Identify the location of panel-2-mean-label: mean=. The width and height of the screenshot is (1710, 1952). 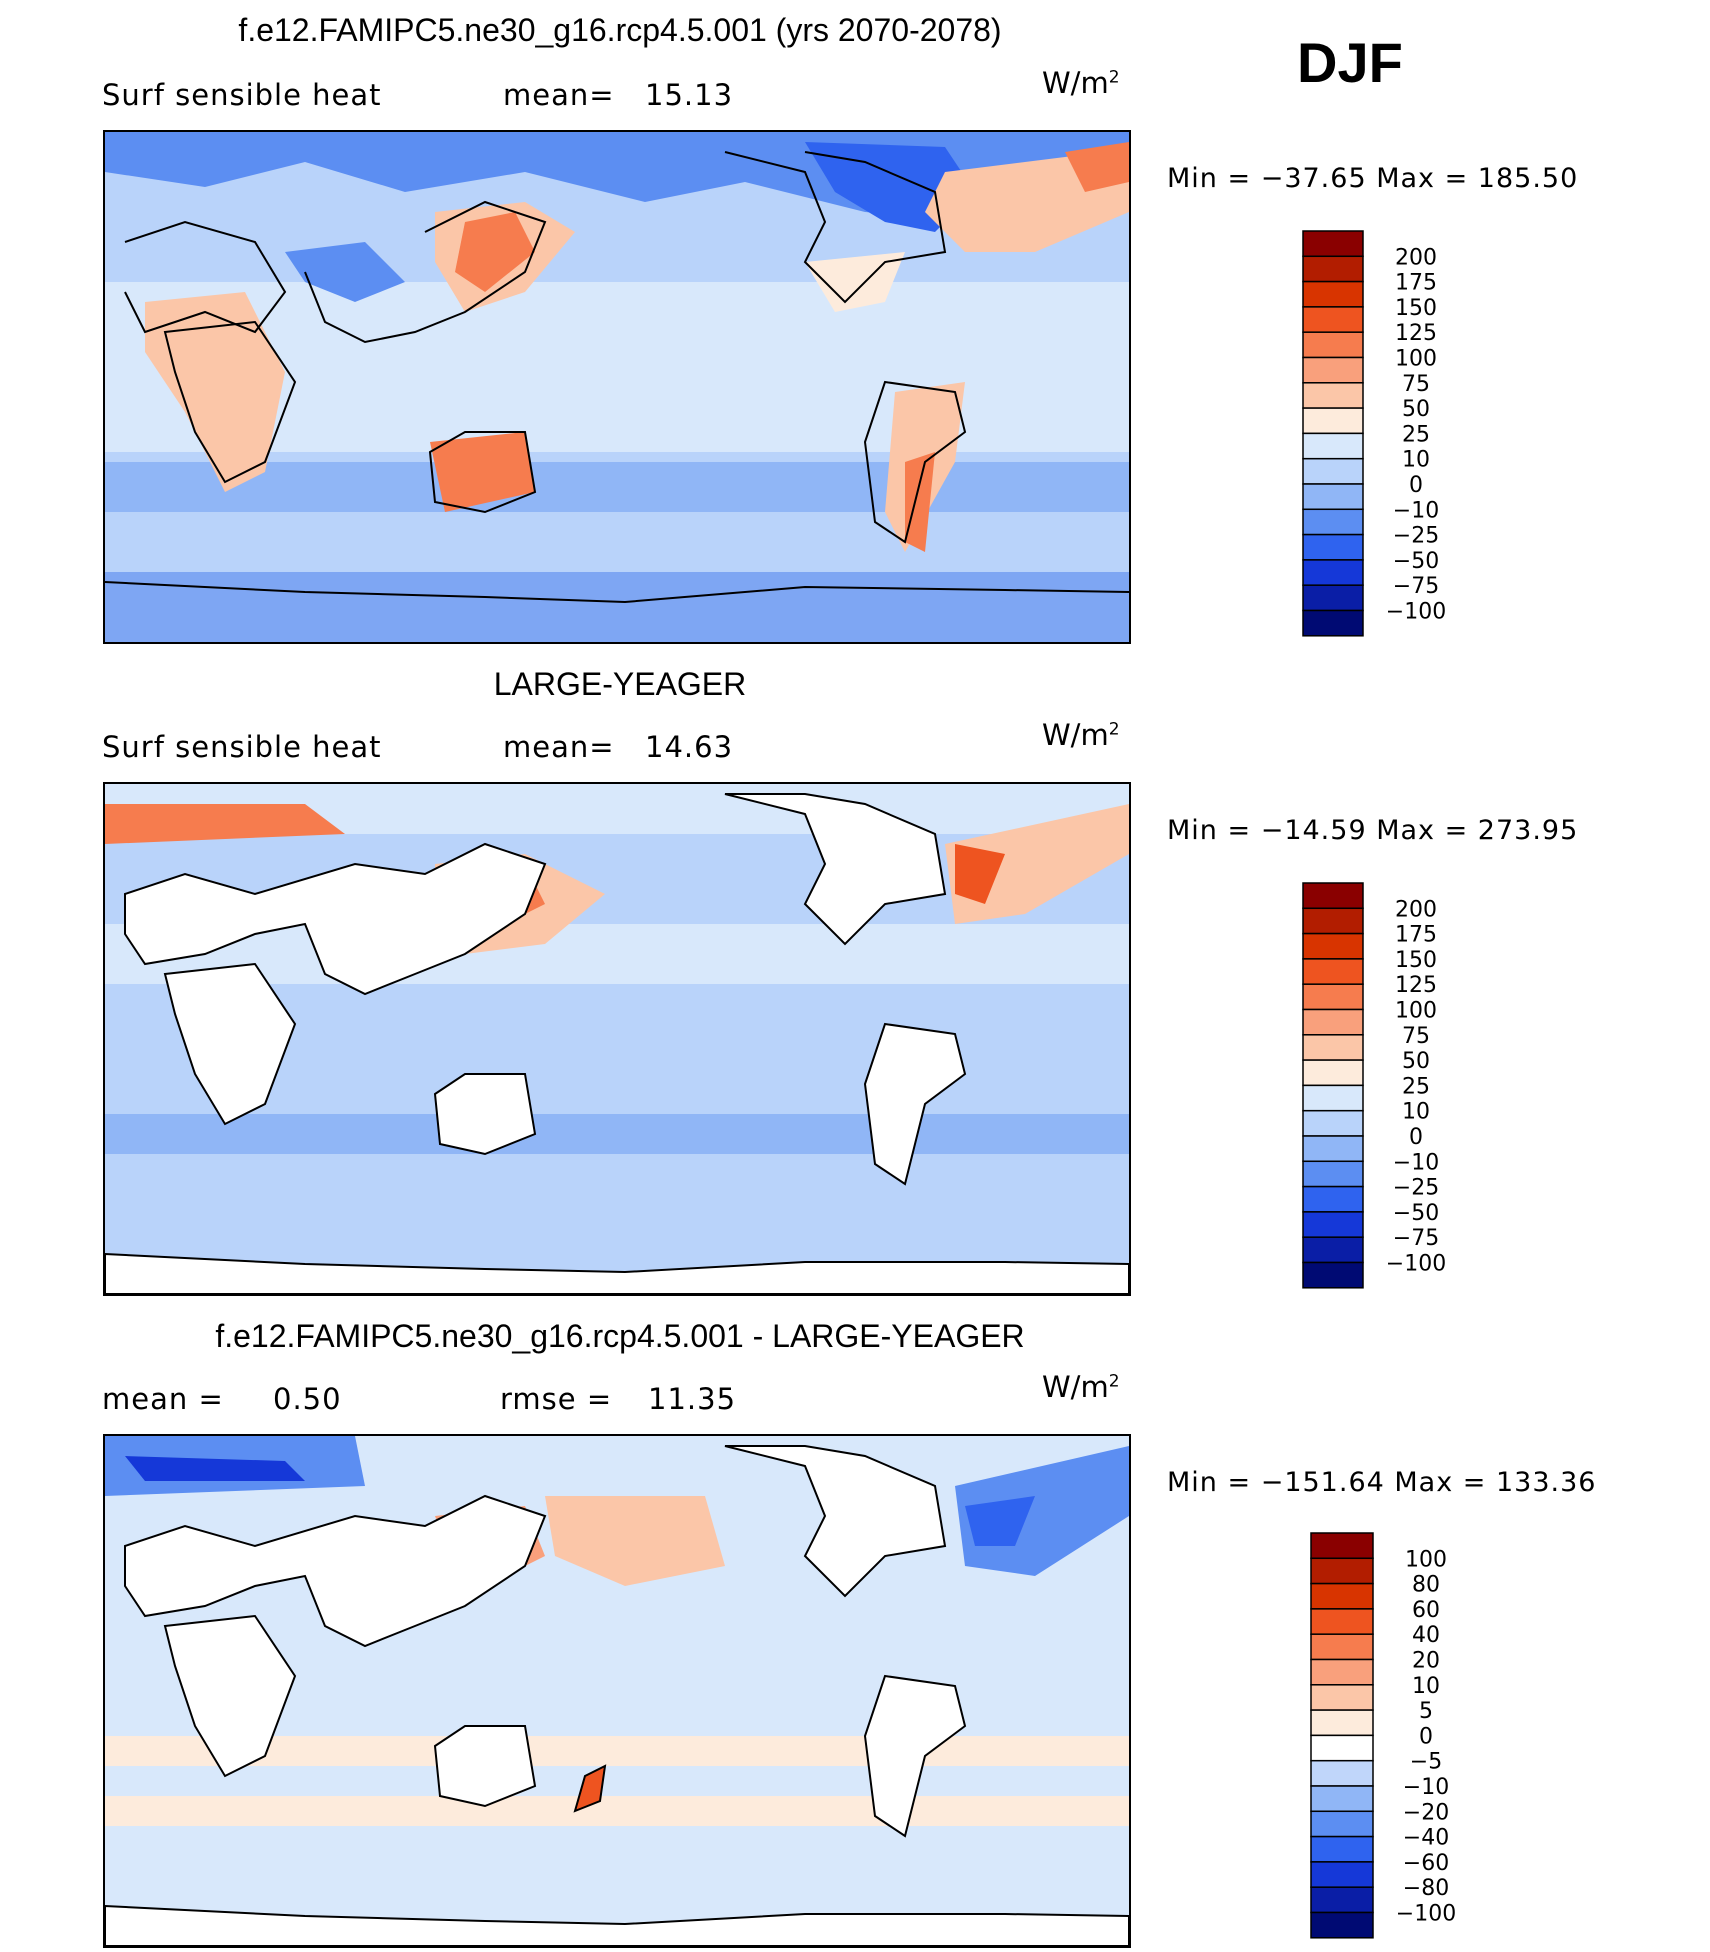
(559, 747).